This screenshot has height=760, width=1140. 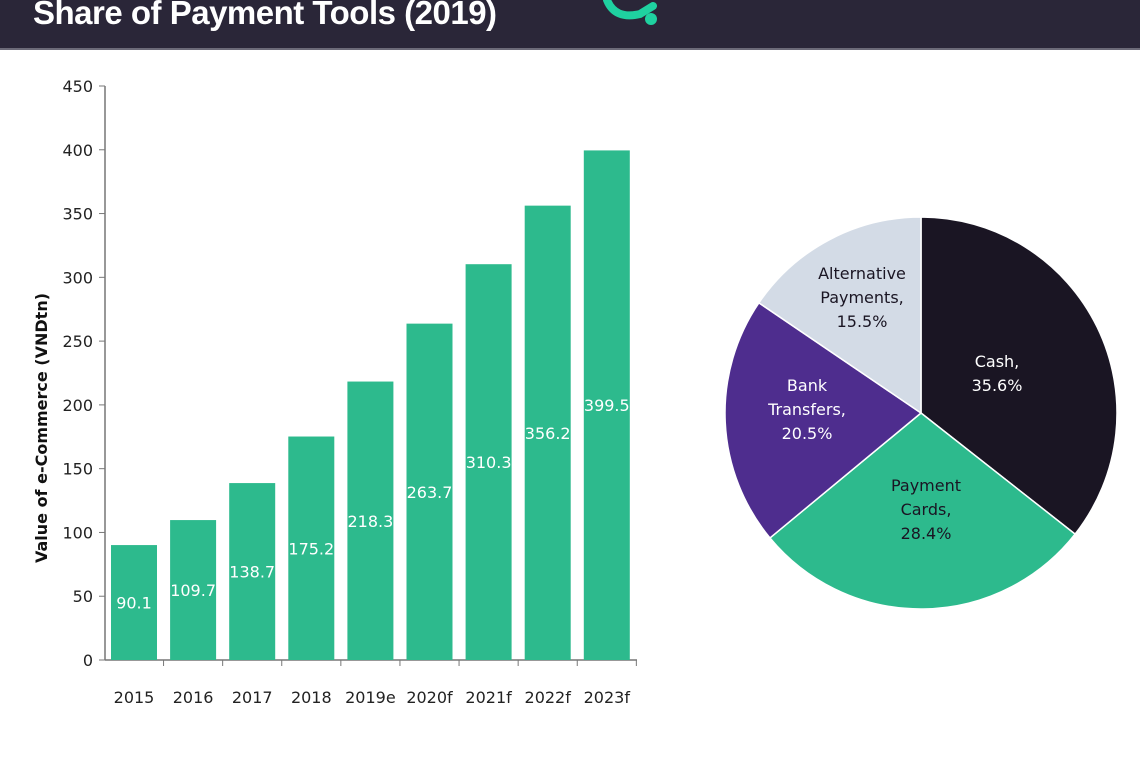 I want to click on y-axis-label: Value of e-Commerce (VNDtn), so click(x=41, y=428).